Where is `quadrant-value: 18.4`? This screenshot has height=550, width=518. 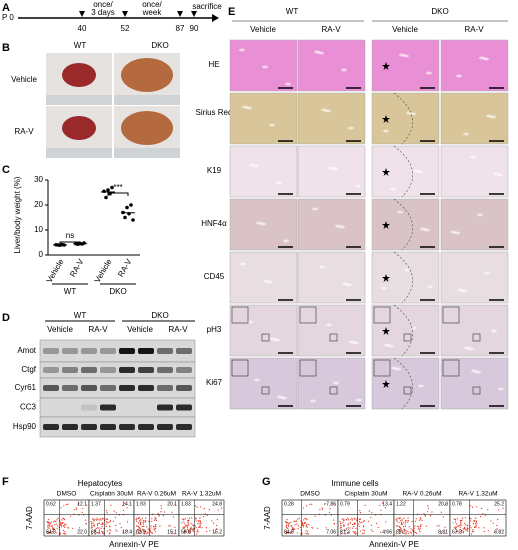 quadrant-value: 18.4 is located at coordinates (127, 532).